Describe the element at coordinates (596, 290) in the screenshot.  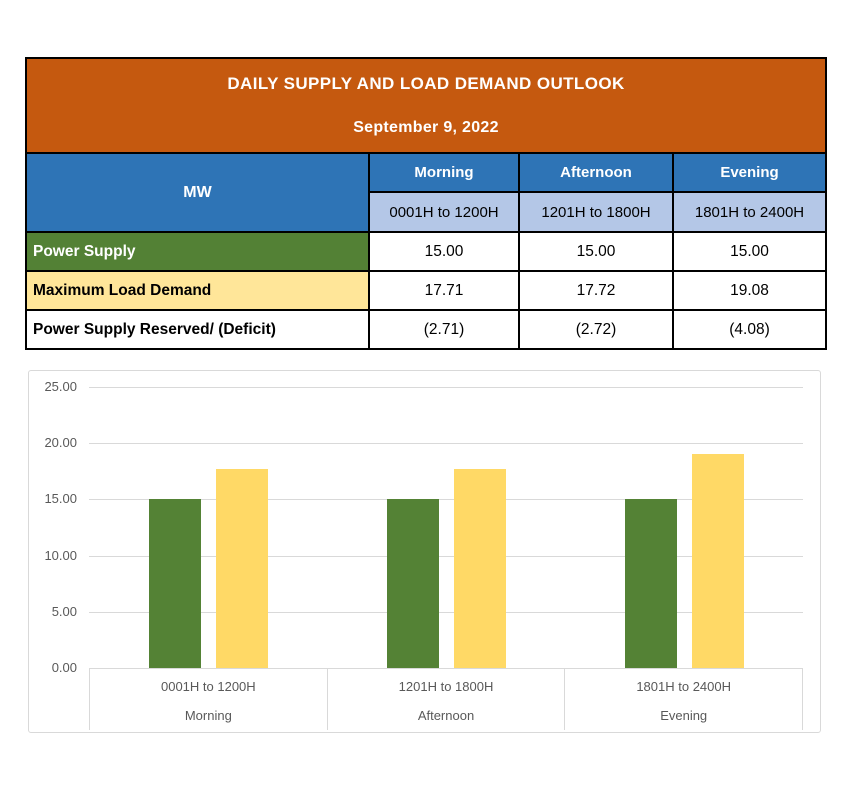
I see `max-load-afternoon-value: 17.72` at that location.